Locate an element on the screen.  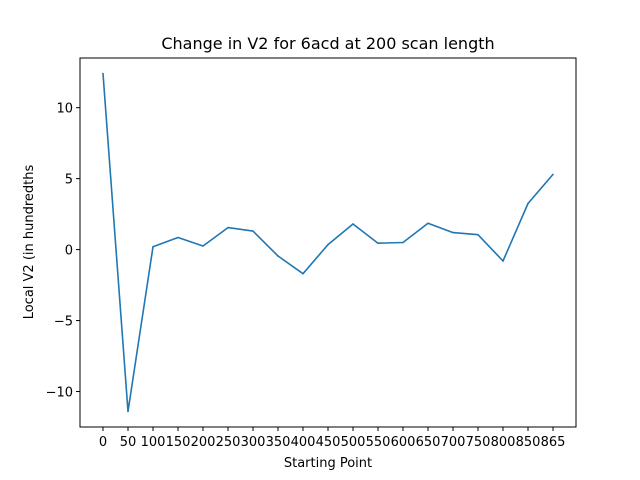
y-tick-label: 10 is located at coordinates (64, 109).